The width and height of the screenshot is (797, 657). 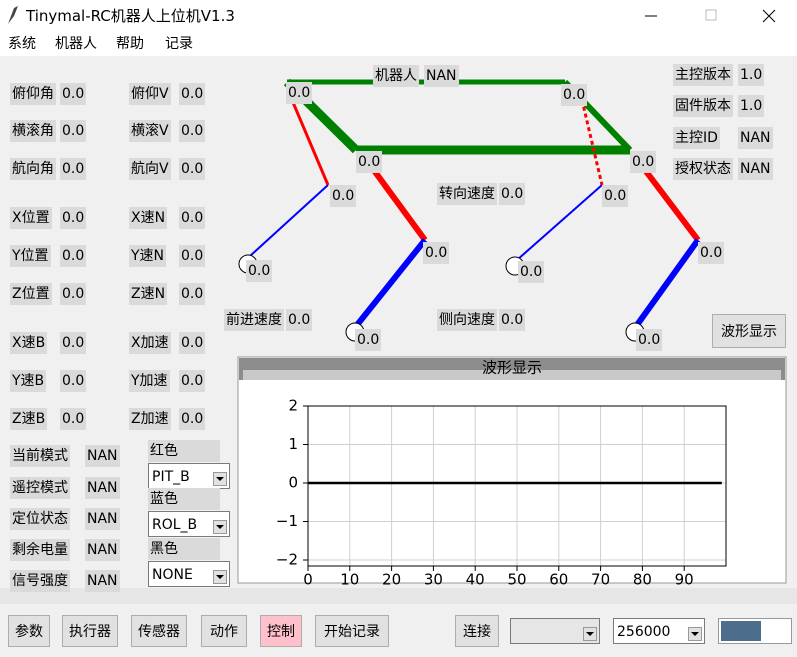 I want to click on title-bar, so click(x=398, y=16).